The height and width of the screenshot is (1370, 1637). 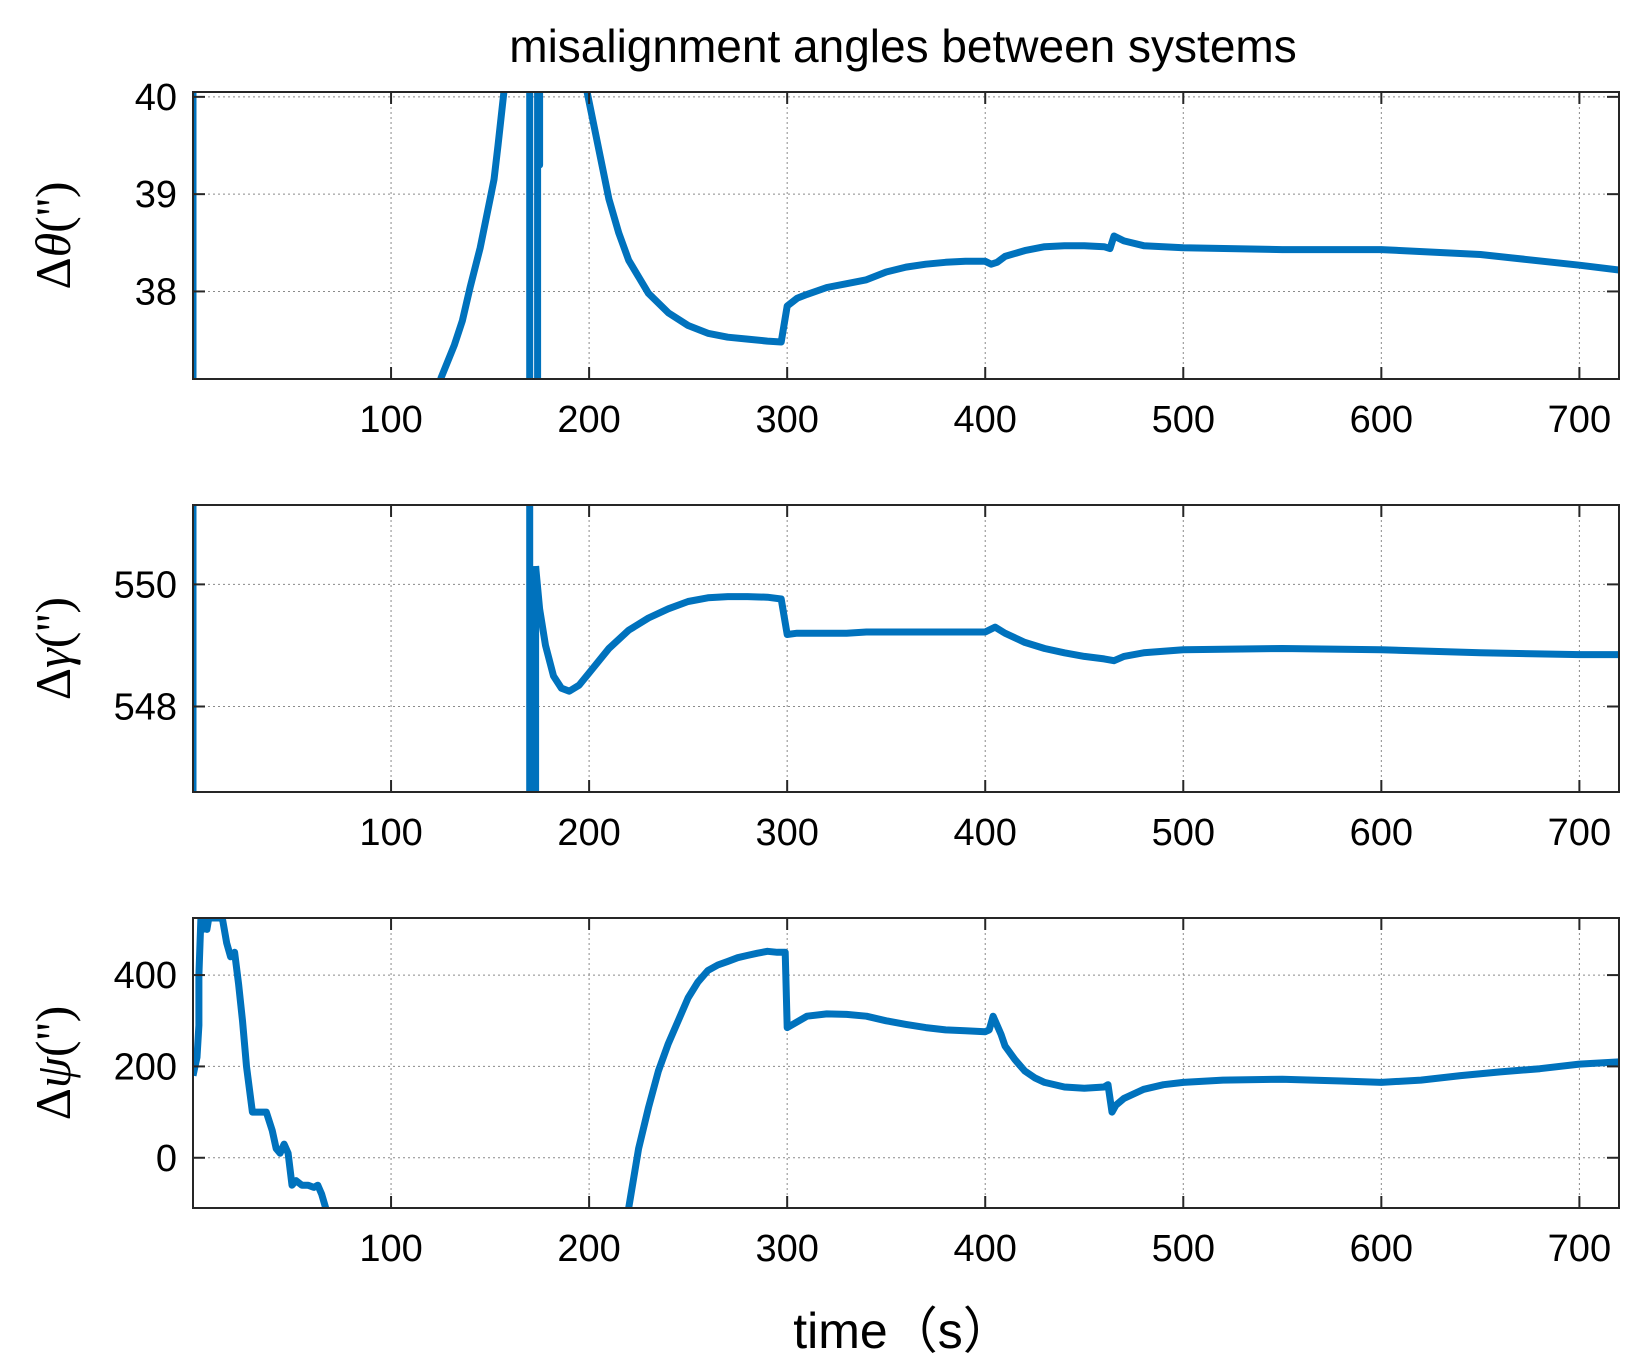 What do you see at coordinates (145, 1067) in the screenshot?
I see `y-tick-label: 200` at bounding box center [145, 1067].